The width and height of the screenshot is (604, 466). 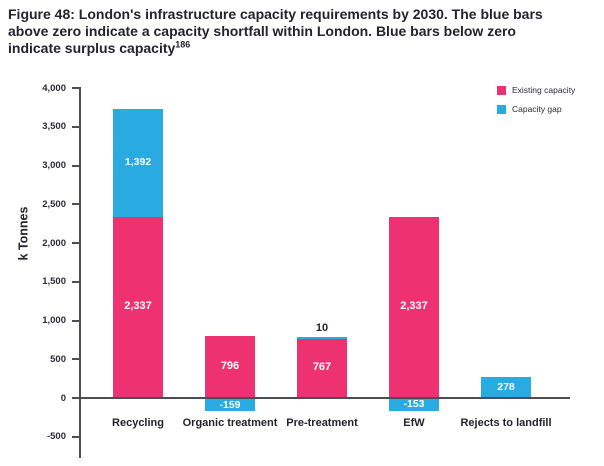 I want to click on y-axis-tick-label: -500, so click(x=56, y=437).